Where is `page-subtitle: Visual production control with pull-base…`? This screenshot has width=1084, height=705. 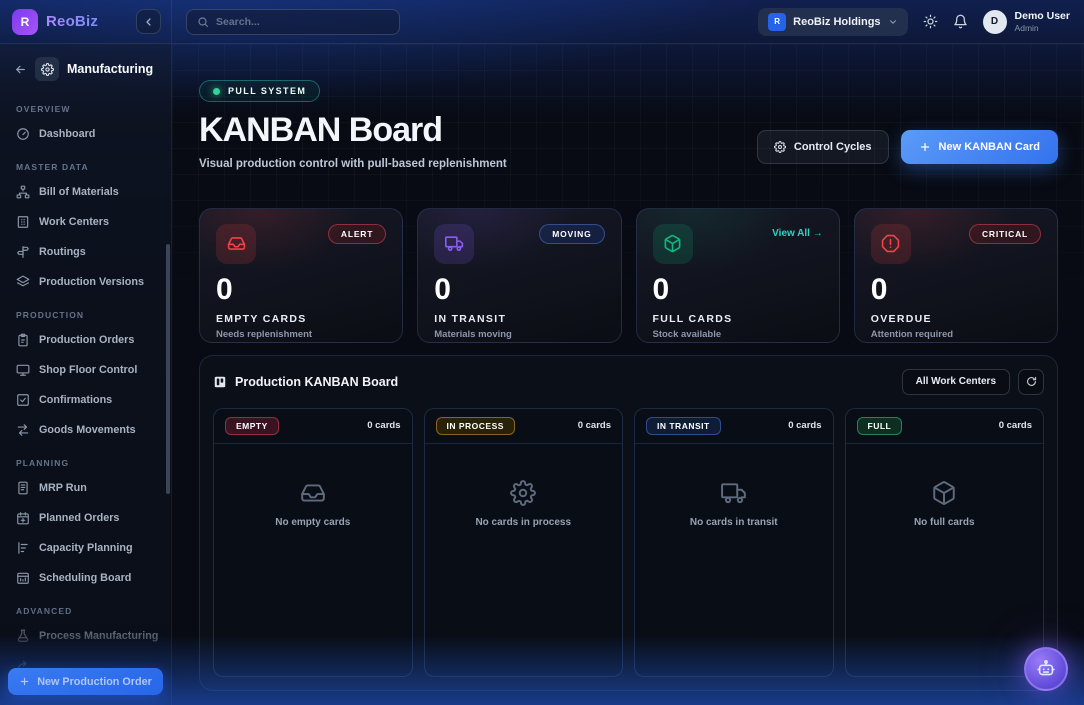
page-subtitle: Visual production control with pull-base… is located at coordinates (353, 163).